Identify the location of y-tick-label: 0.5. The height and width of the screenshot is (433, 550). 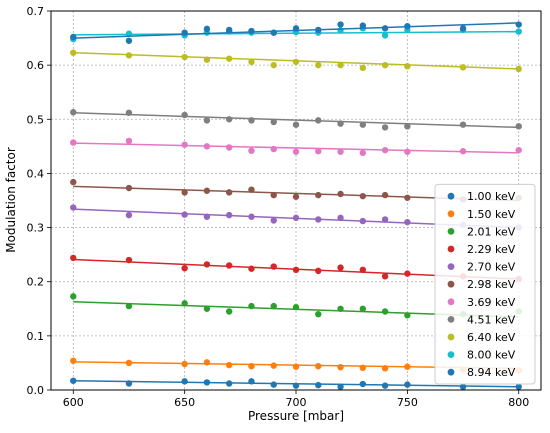
(36, 119).